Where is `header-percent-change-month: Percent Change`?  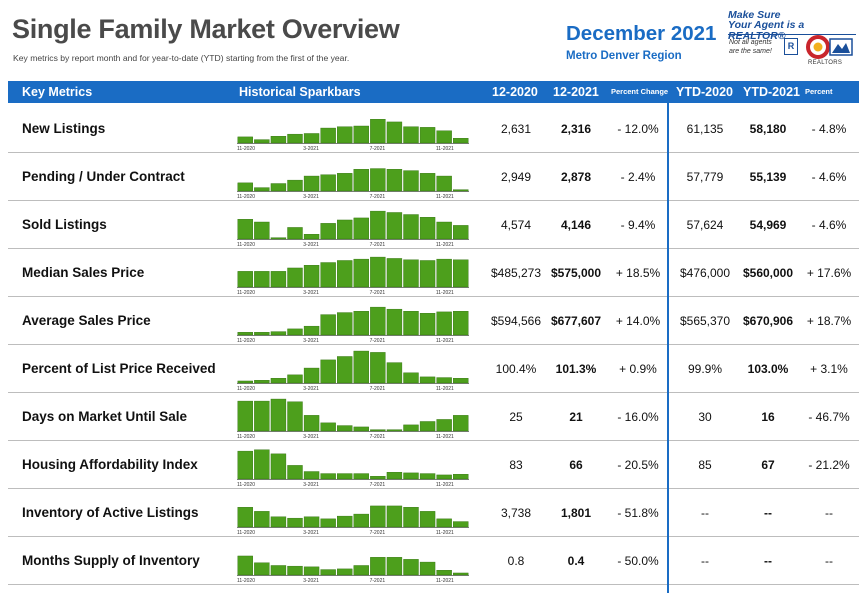
header-percent-change-month: Percent Change is located at coordinates (640, 91).